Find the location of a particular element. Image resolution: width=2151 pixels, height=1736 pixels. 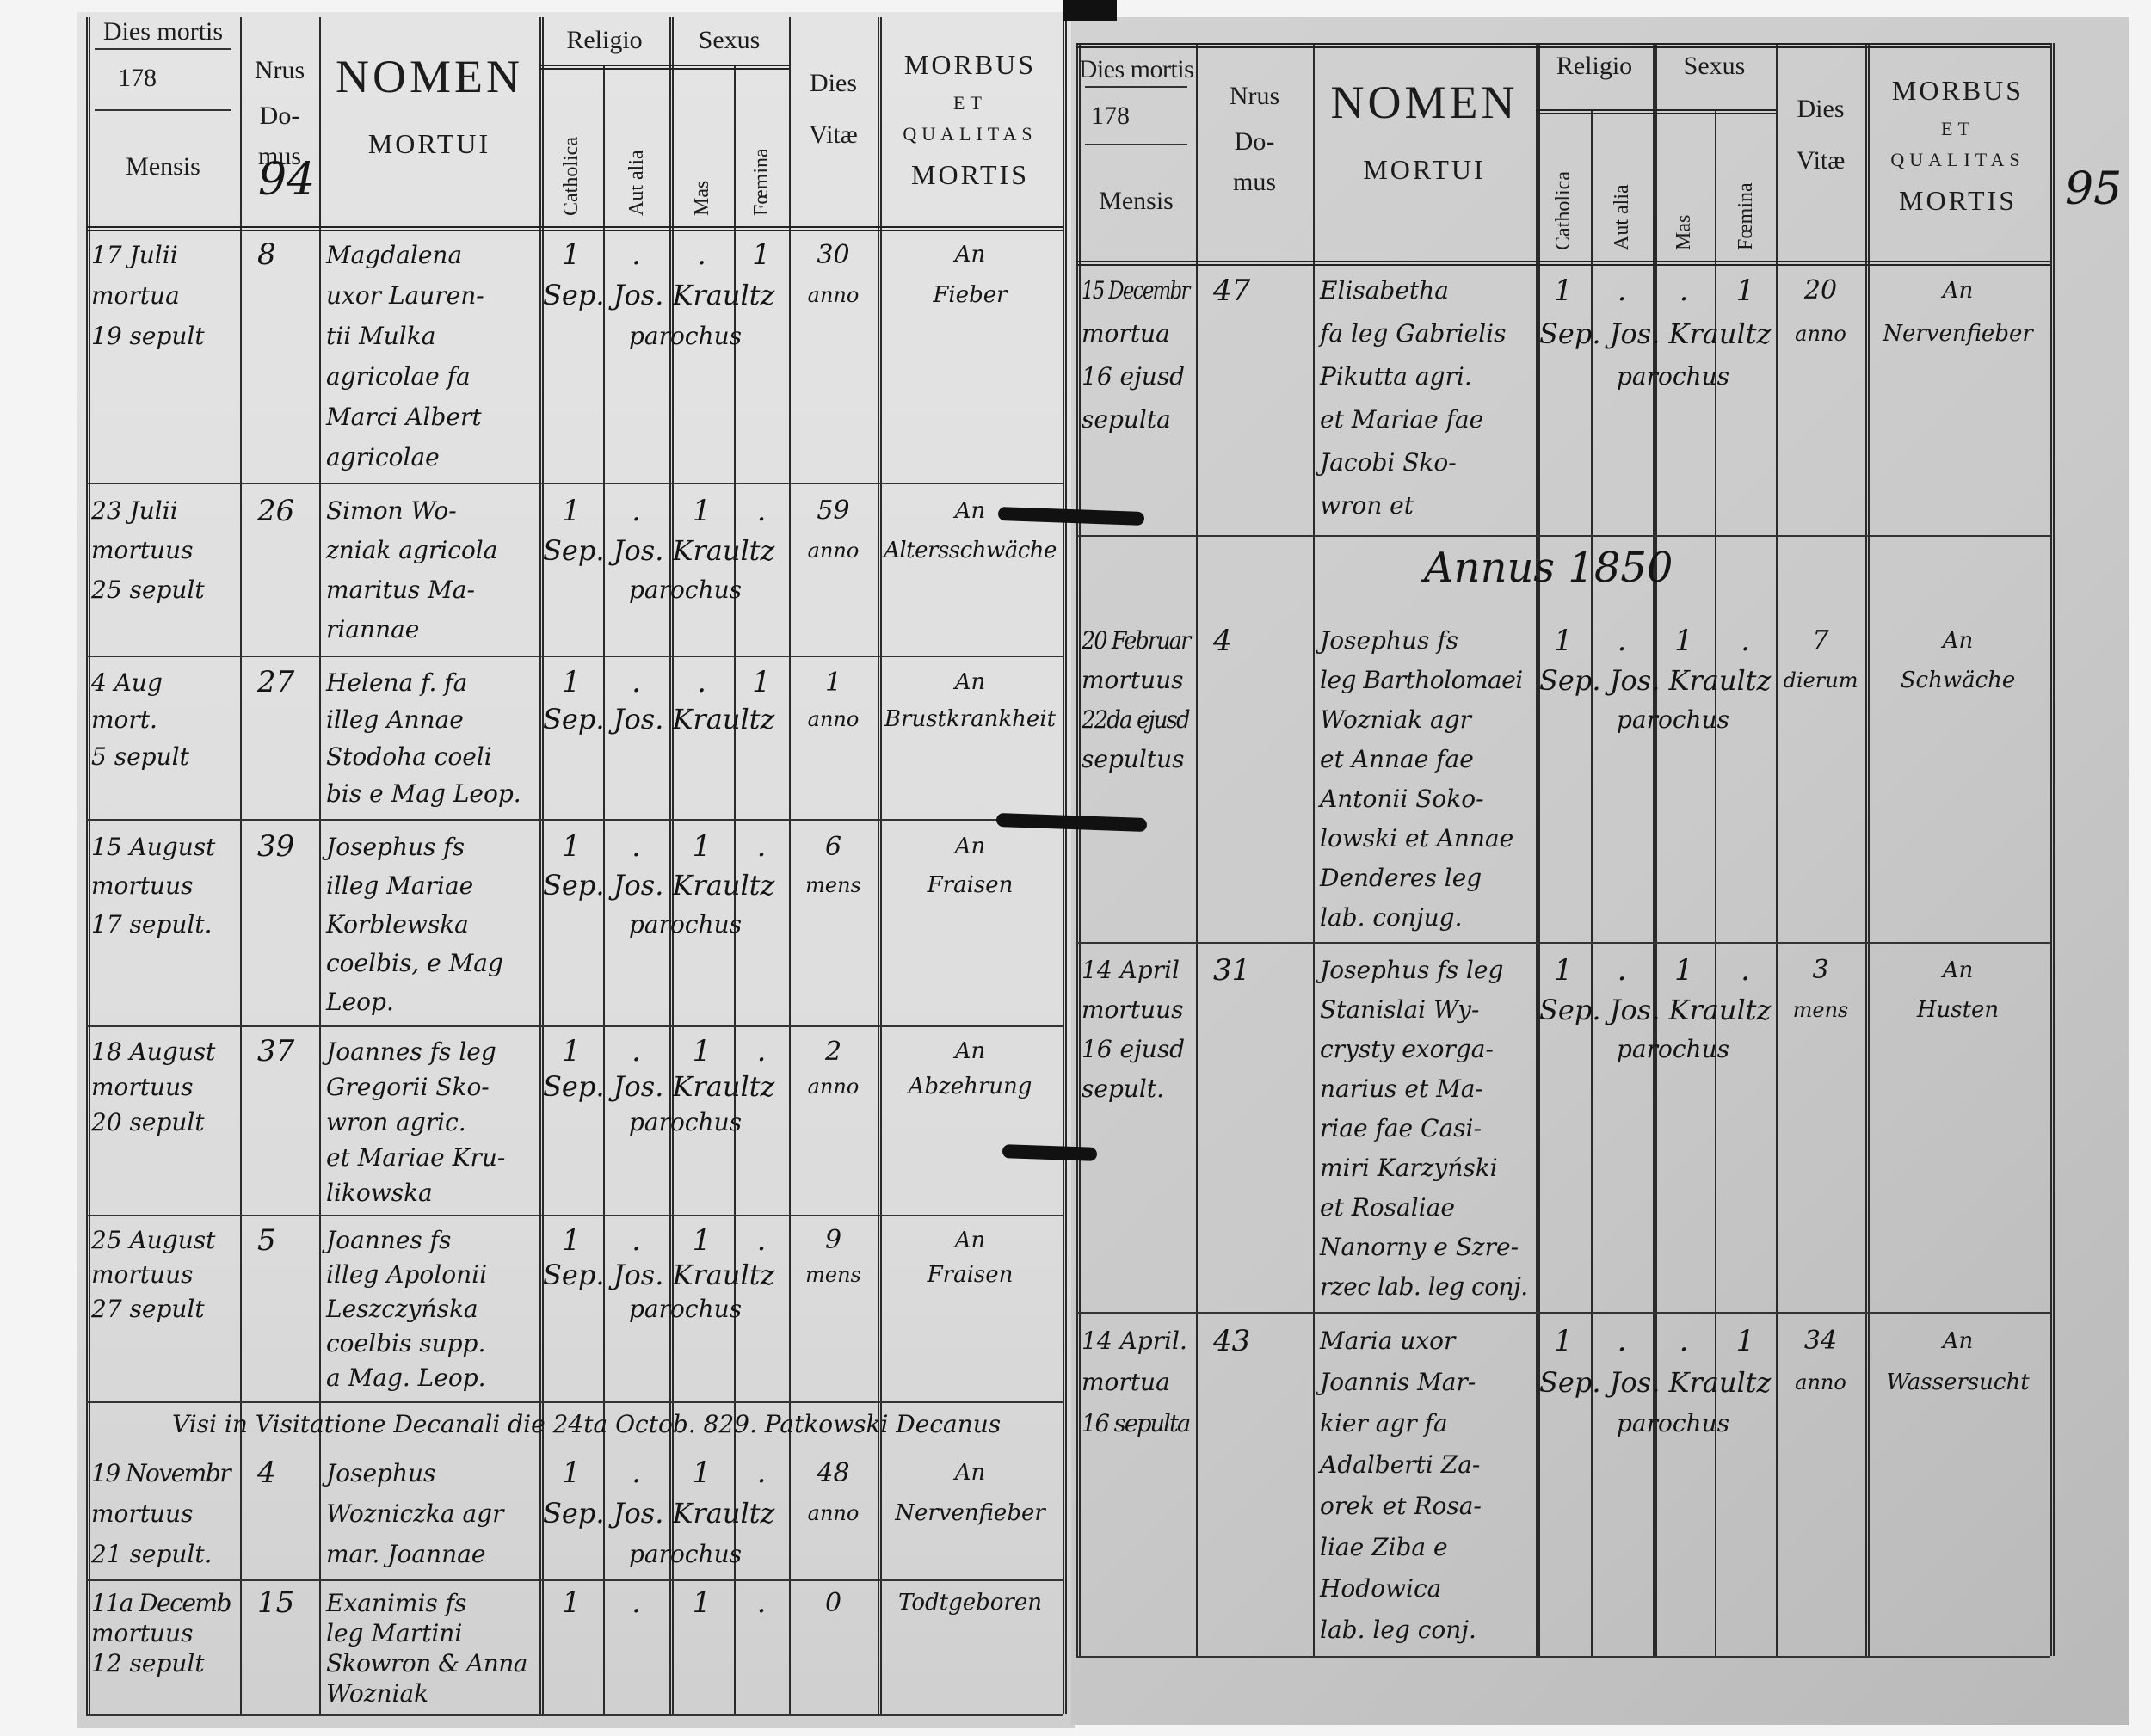

cause-of-death: An Nervenfieber is located at coordinates (970, 1493).